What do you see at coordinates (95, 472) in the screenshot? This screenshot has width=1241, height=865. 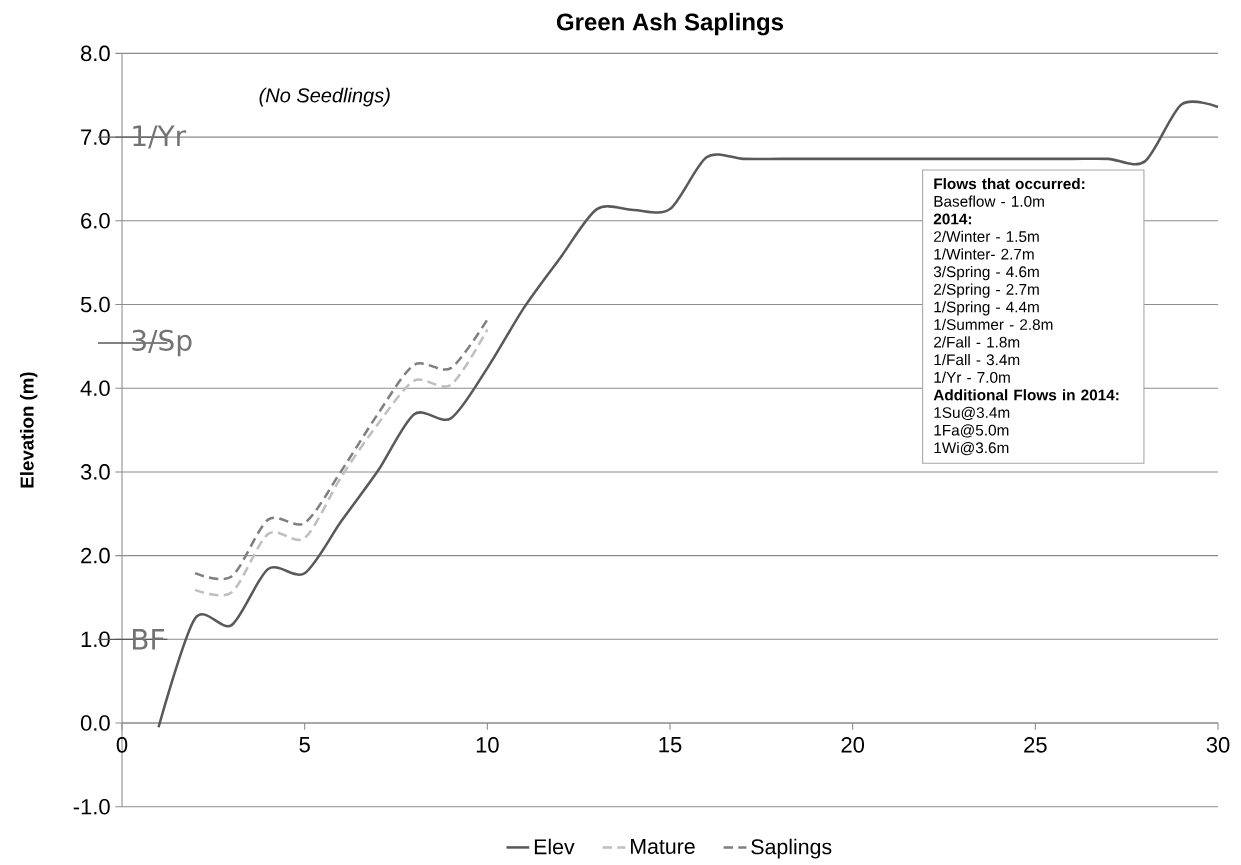 I see `y-tick-label: 3.0` at bounding box center [95, 472].